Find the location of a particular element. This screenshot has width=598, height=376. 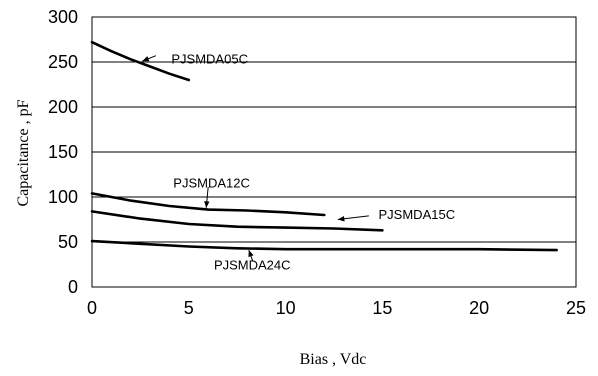

series-line-PJSMDA24C is located at coordinates (324, 245).